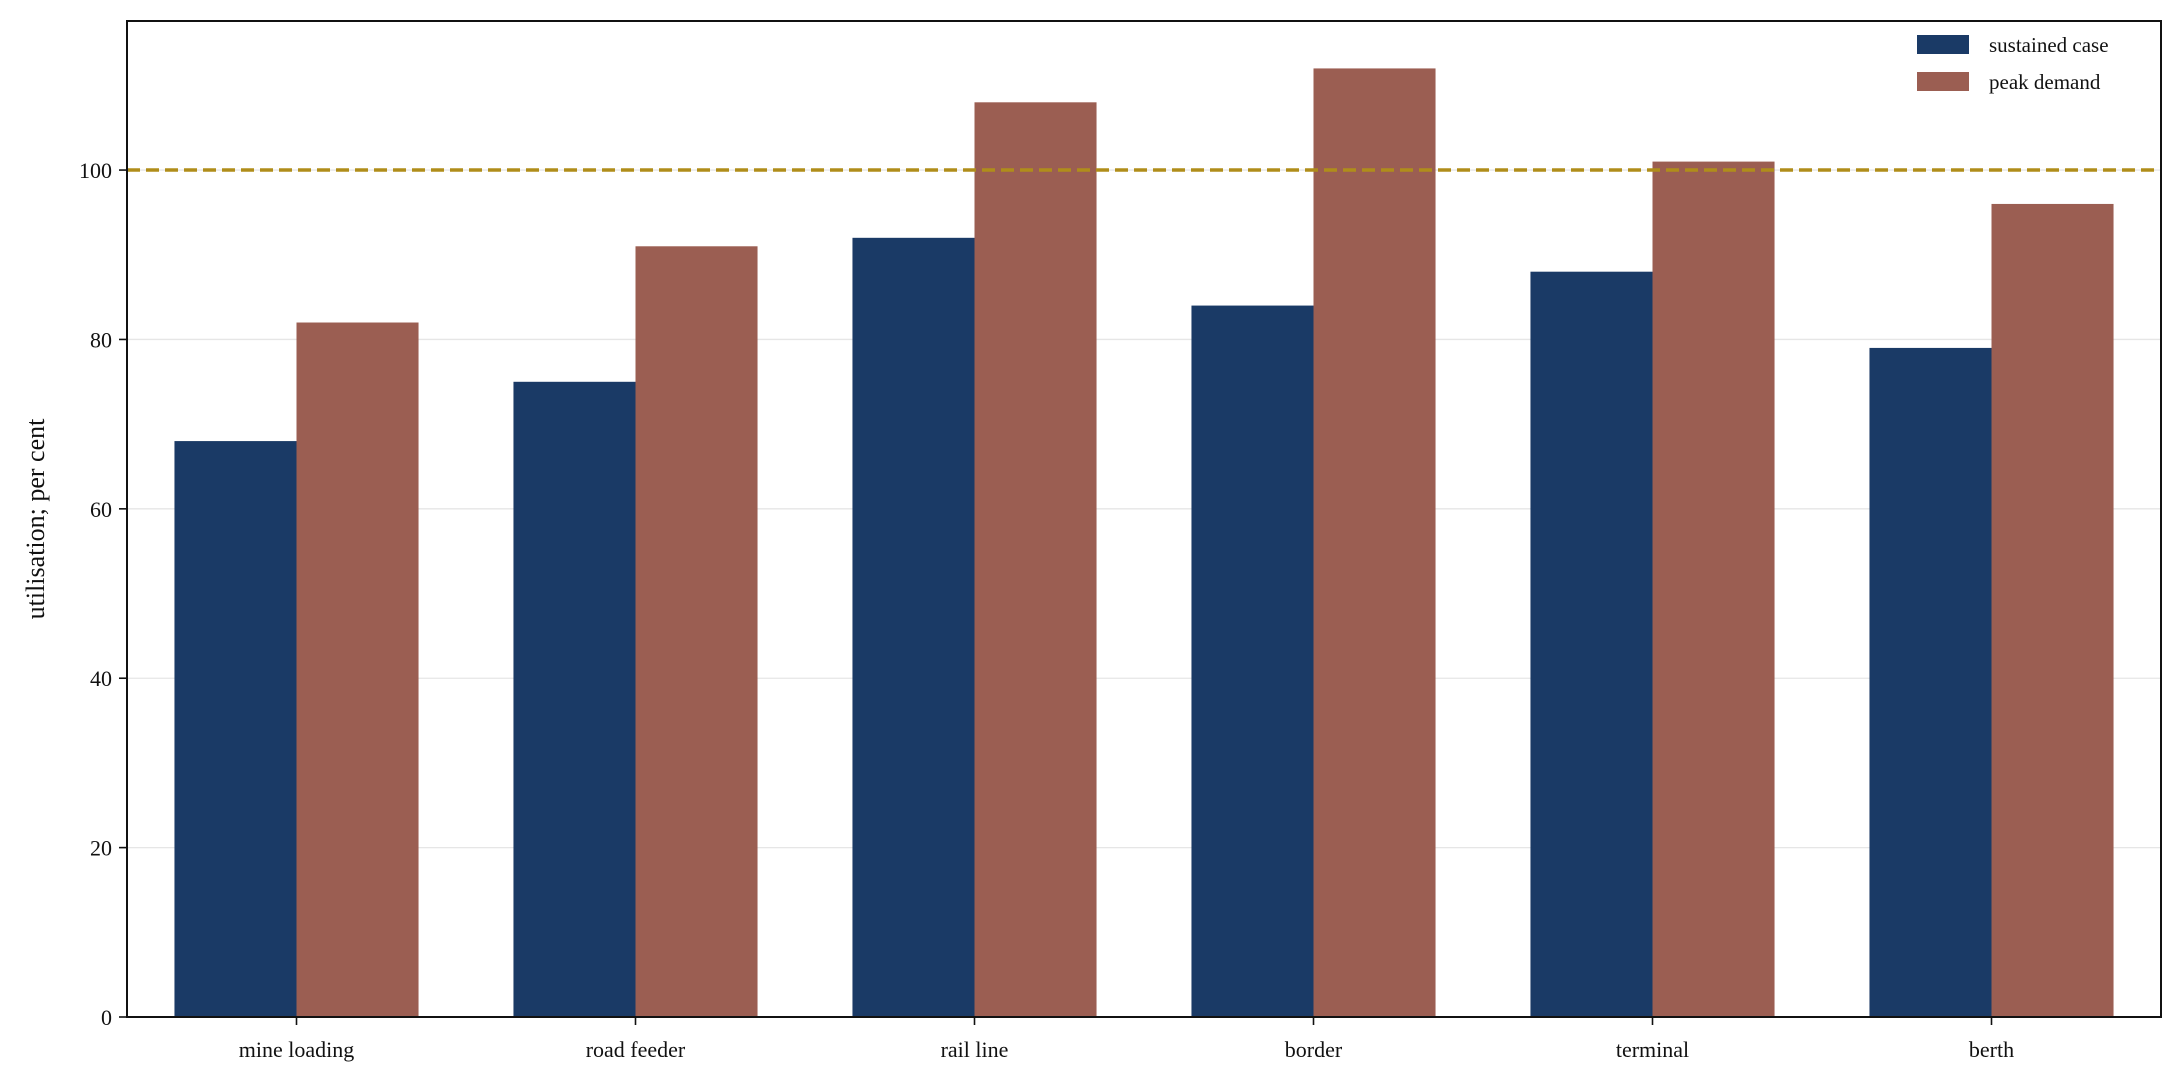 The image size is (2184, 1087). What do you see at coordinates (2045, 82) in the screenshot?
I see `legend-label: peak demand` at bounding box center [2045, 82].